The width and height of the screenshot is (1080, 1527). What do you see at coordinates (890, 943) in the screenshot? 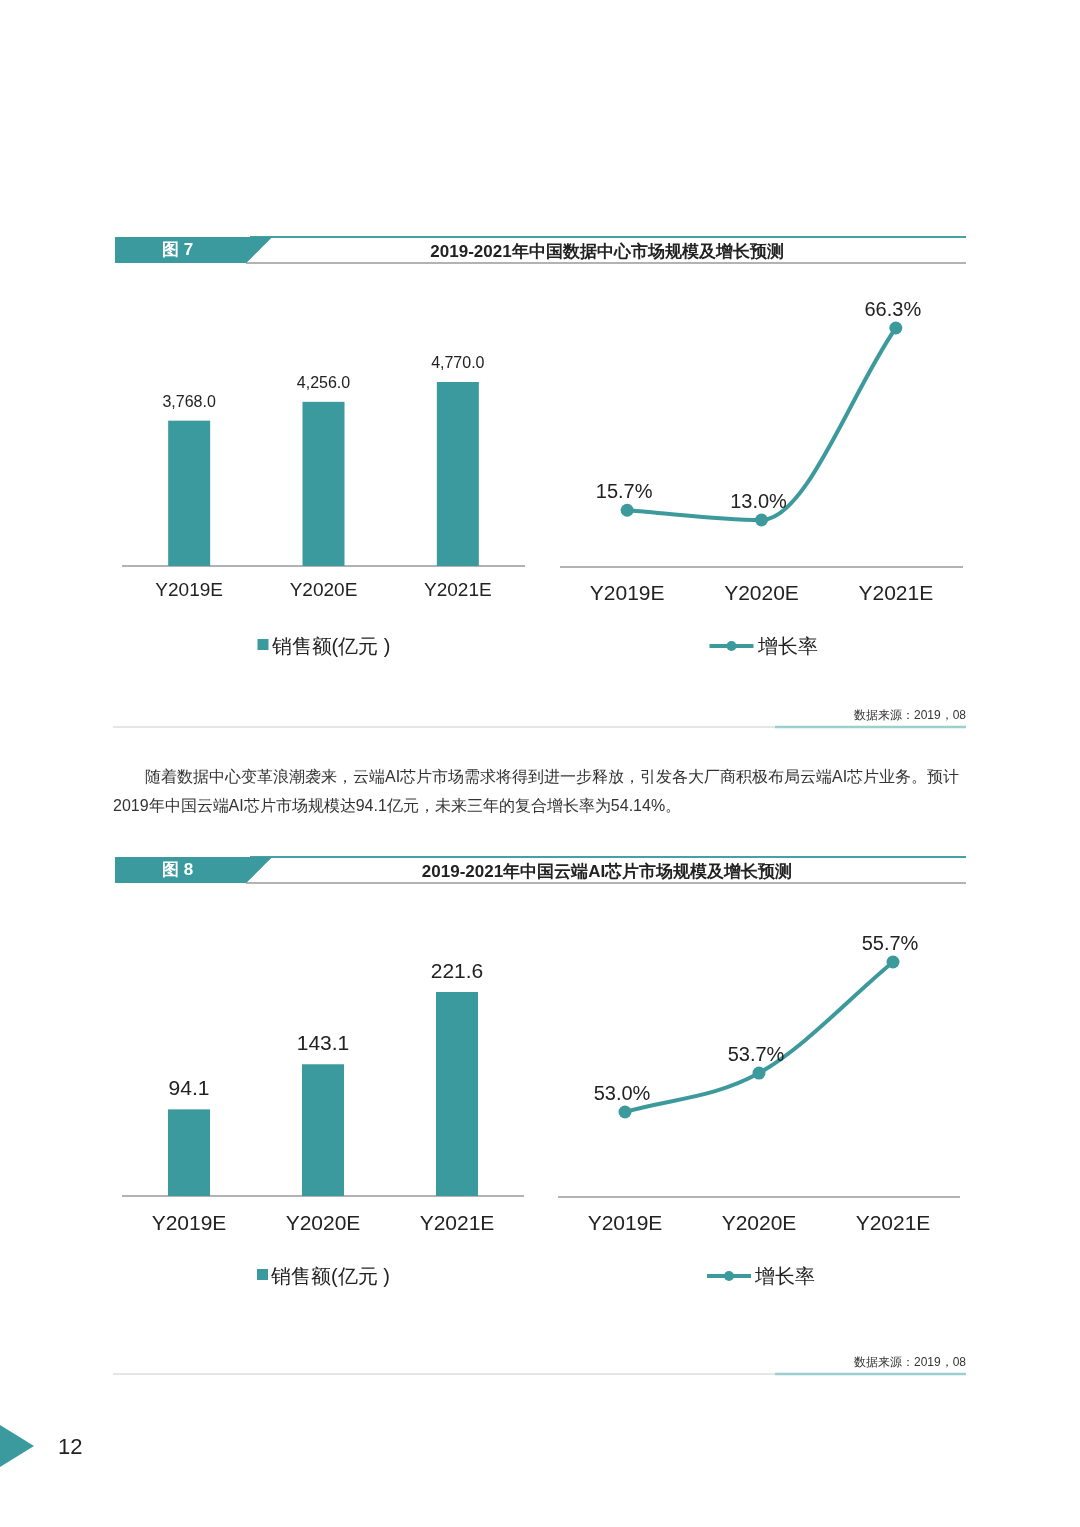
I see `data-label: 55.7%` at bounding box center [890, 943].